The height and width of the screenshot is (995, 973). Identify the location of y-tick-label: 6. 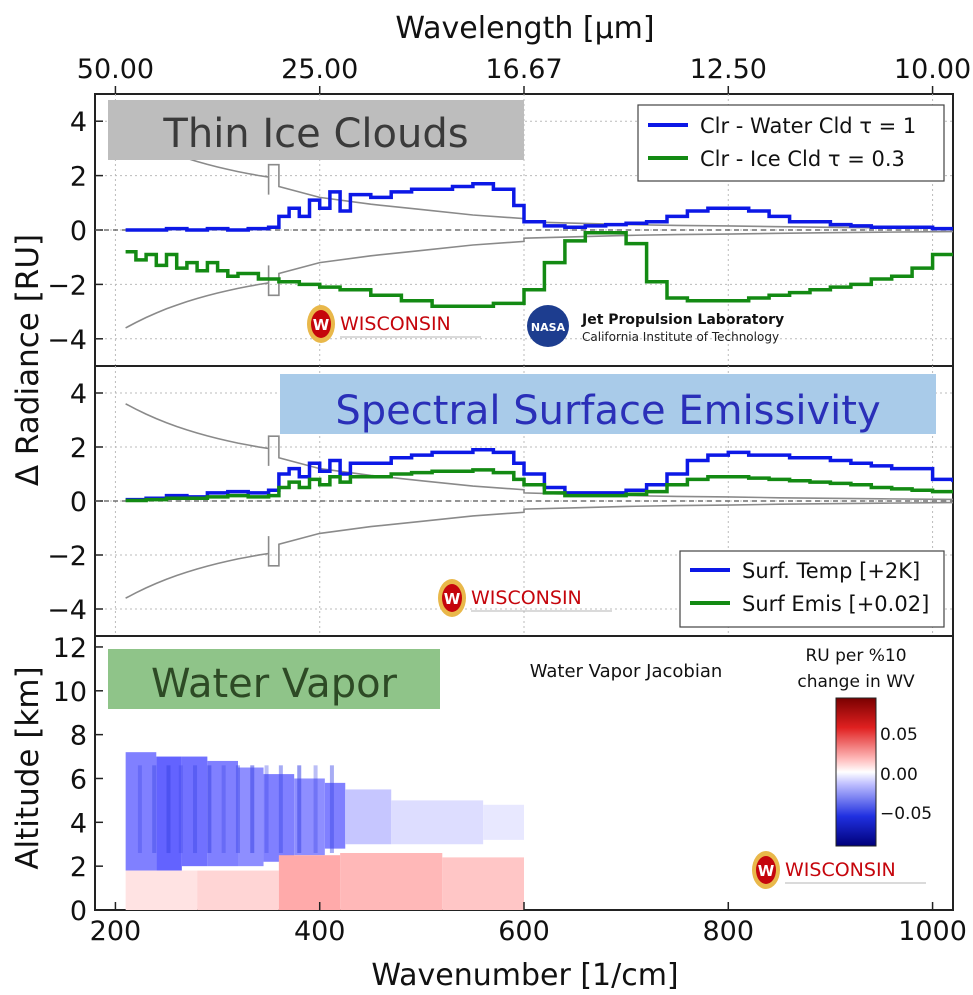
(78, 779).